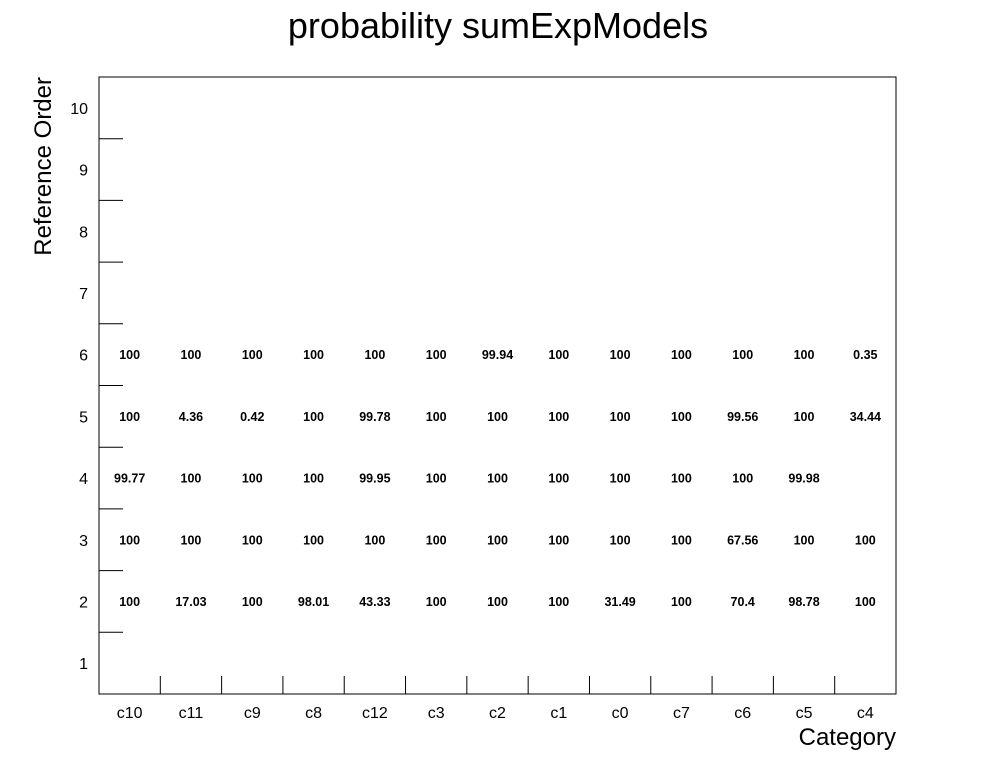 The image size is (996, 772). What do you see at coordinates (619, 602) in the screenshot?
I see `cell-value-label: 31.49` at bounding box center [619, 602].